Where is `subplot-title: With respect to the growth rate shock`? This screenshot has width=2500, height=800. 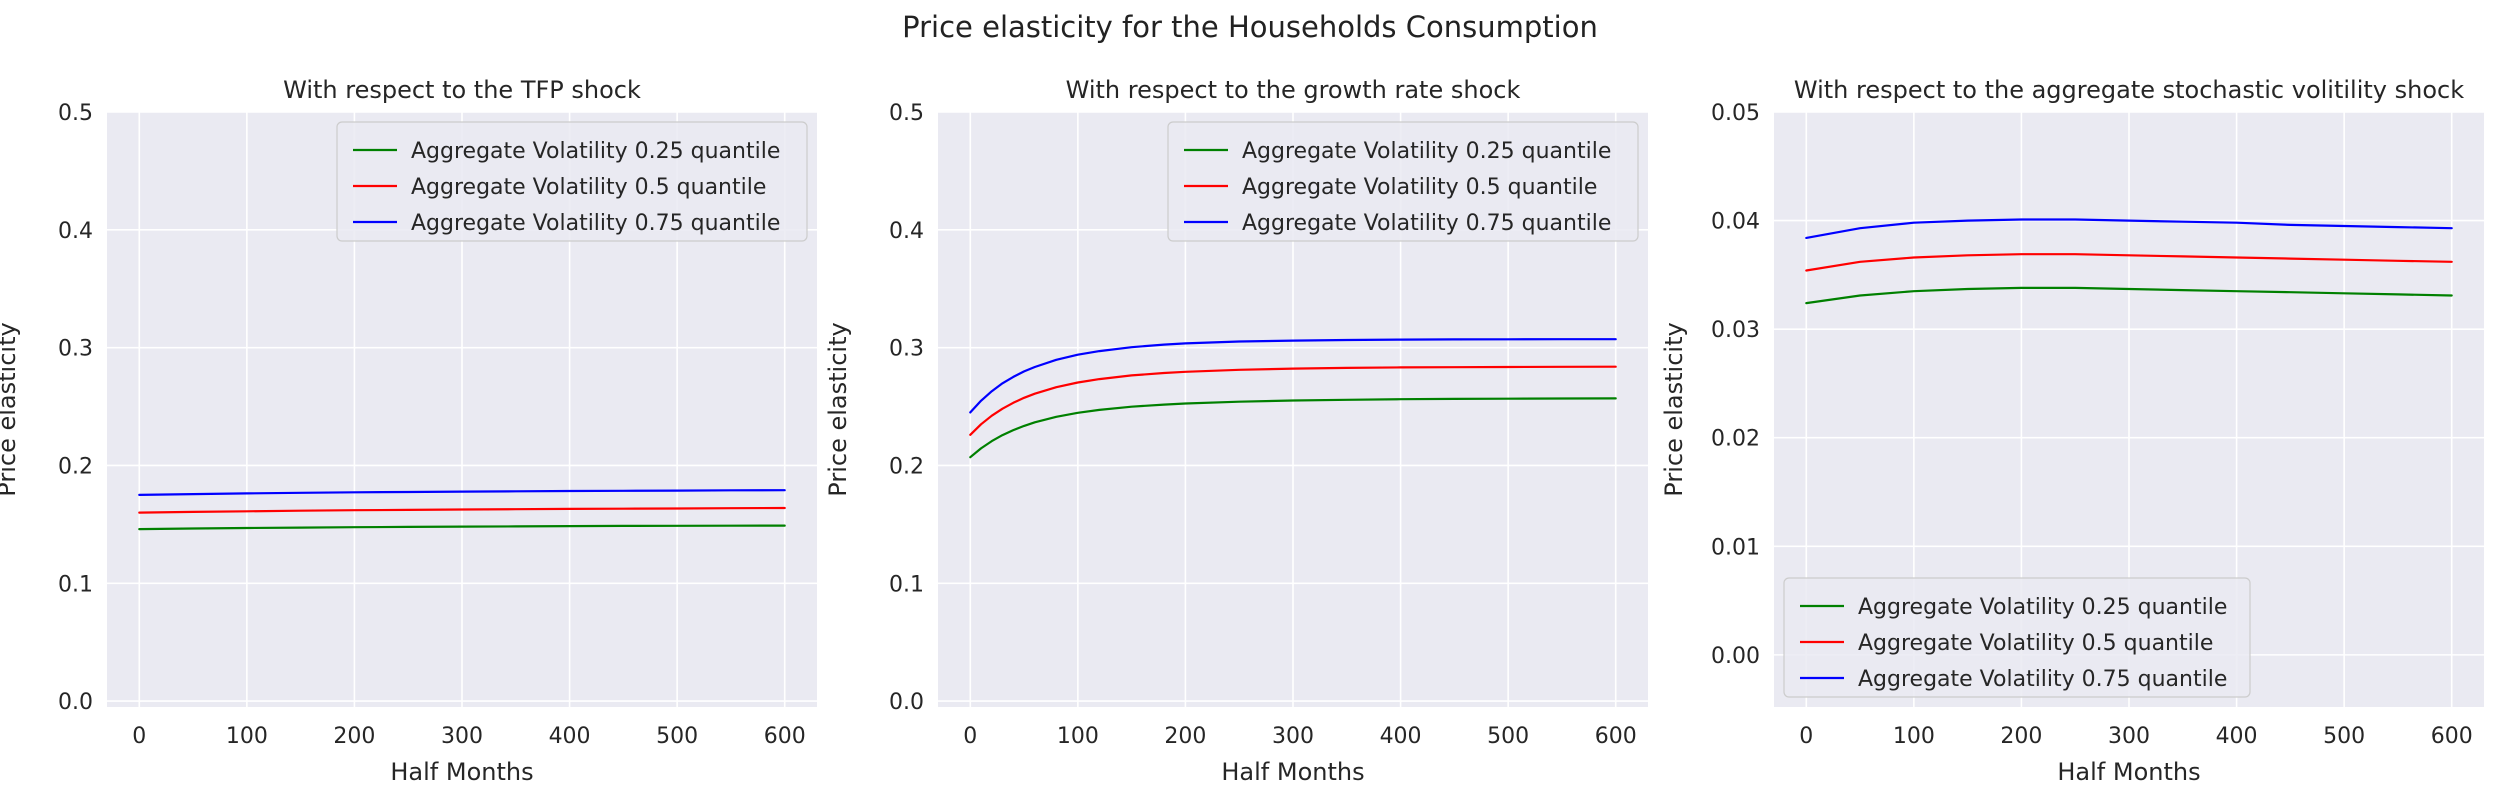
subplot-title: With respect to the growth rate shock is located at coordinates (1293, 90).